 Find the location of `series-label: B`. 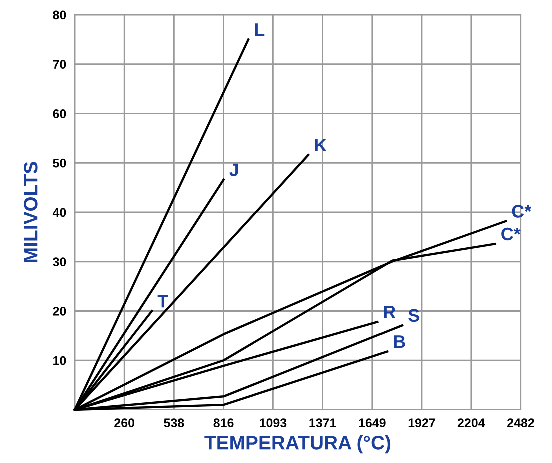

series-label: B is located at coordinates (400, 342).